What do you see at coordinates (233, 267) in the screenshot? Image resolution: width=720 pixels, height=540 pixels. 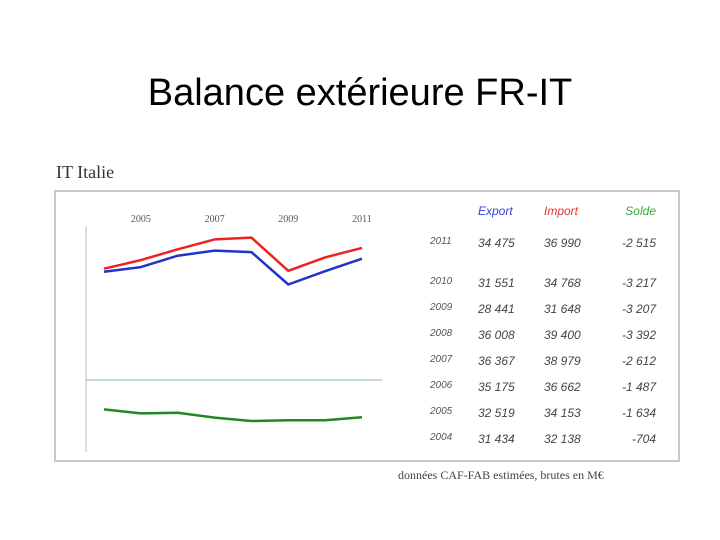 I see `series-line-export` at bounding box center [233, 267].